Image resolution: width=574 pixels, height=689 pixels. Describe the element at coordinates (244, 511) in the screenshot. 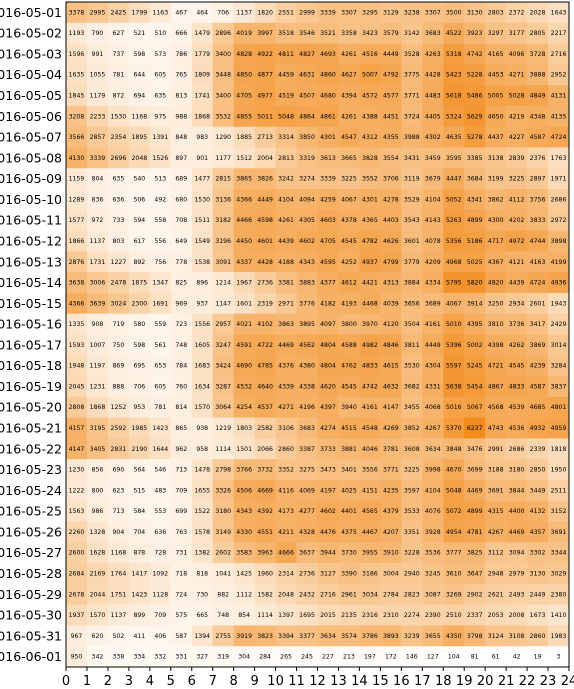

I see `cell-value-label: 4343` at that location.